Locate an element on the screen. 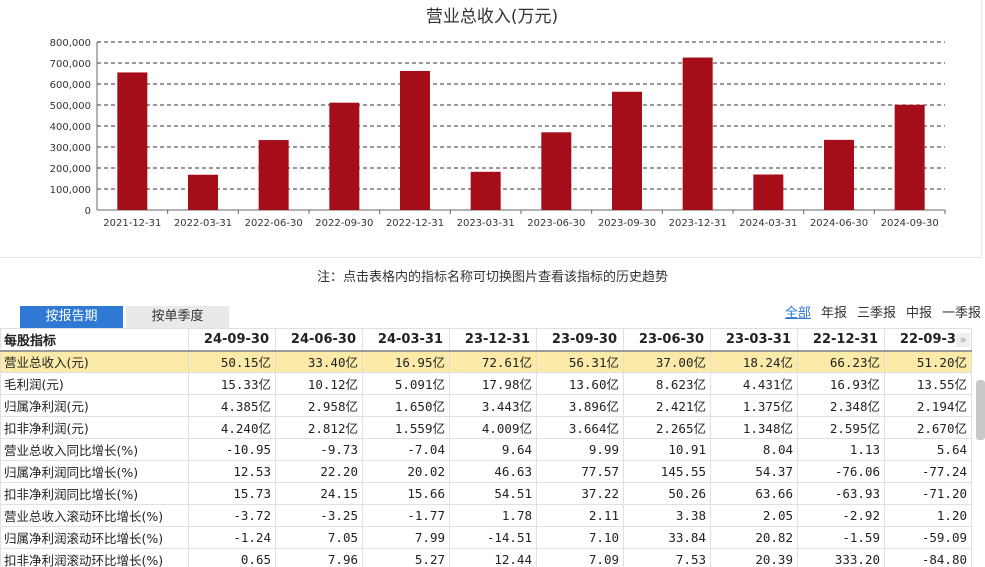 The height and width of the screenshot is (567, 985). metric-name: 扣非净利润滚动环比增长(%) is located at coordinates (94, 557).